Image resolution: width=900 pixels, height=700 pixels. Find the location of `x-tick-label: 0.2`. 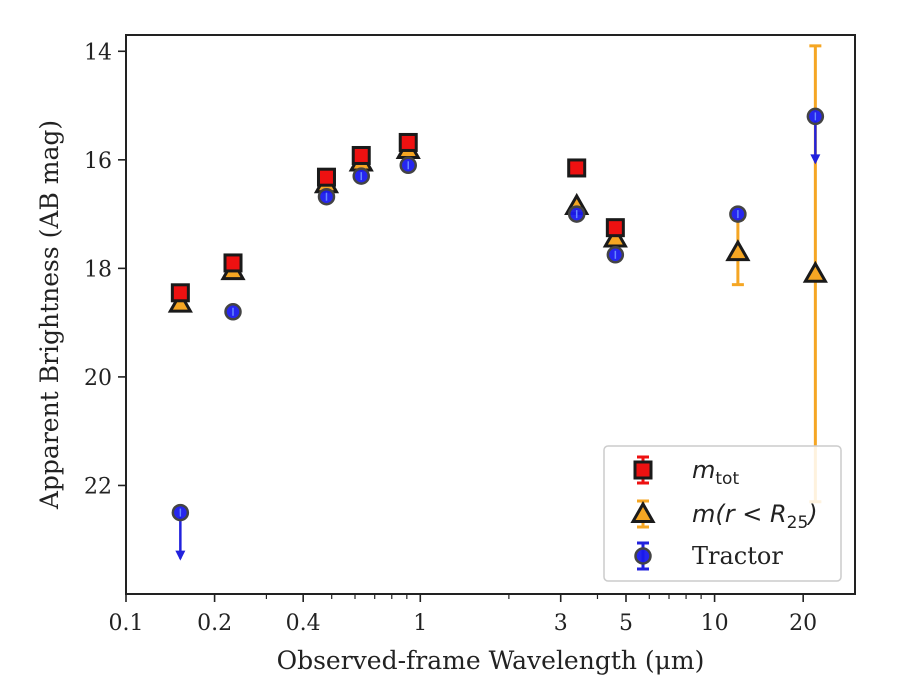

x-tick-label: 0.2 is located at coordinates (214, 623).